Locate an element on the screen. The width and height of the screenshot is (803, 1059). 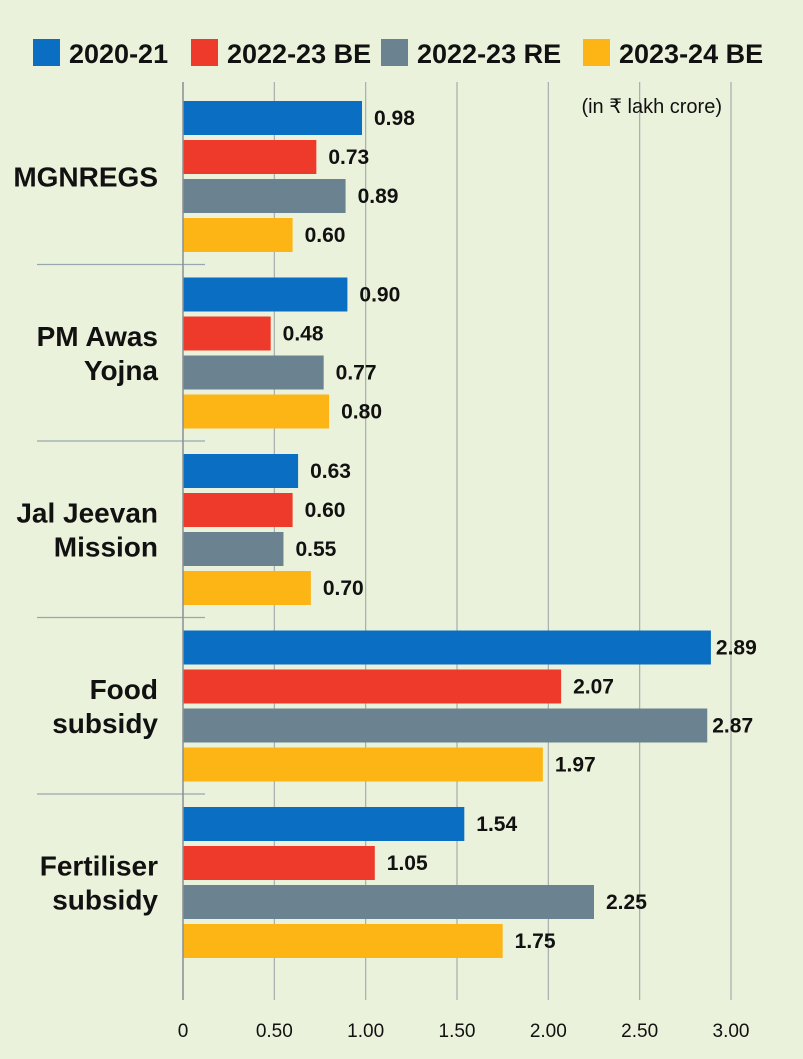
category-label: Fertiliser is located at coordinates (99, 866).